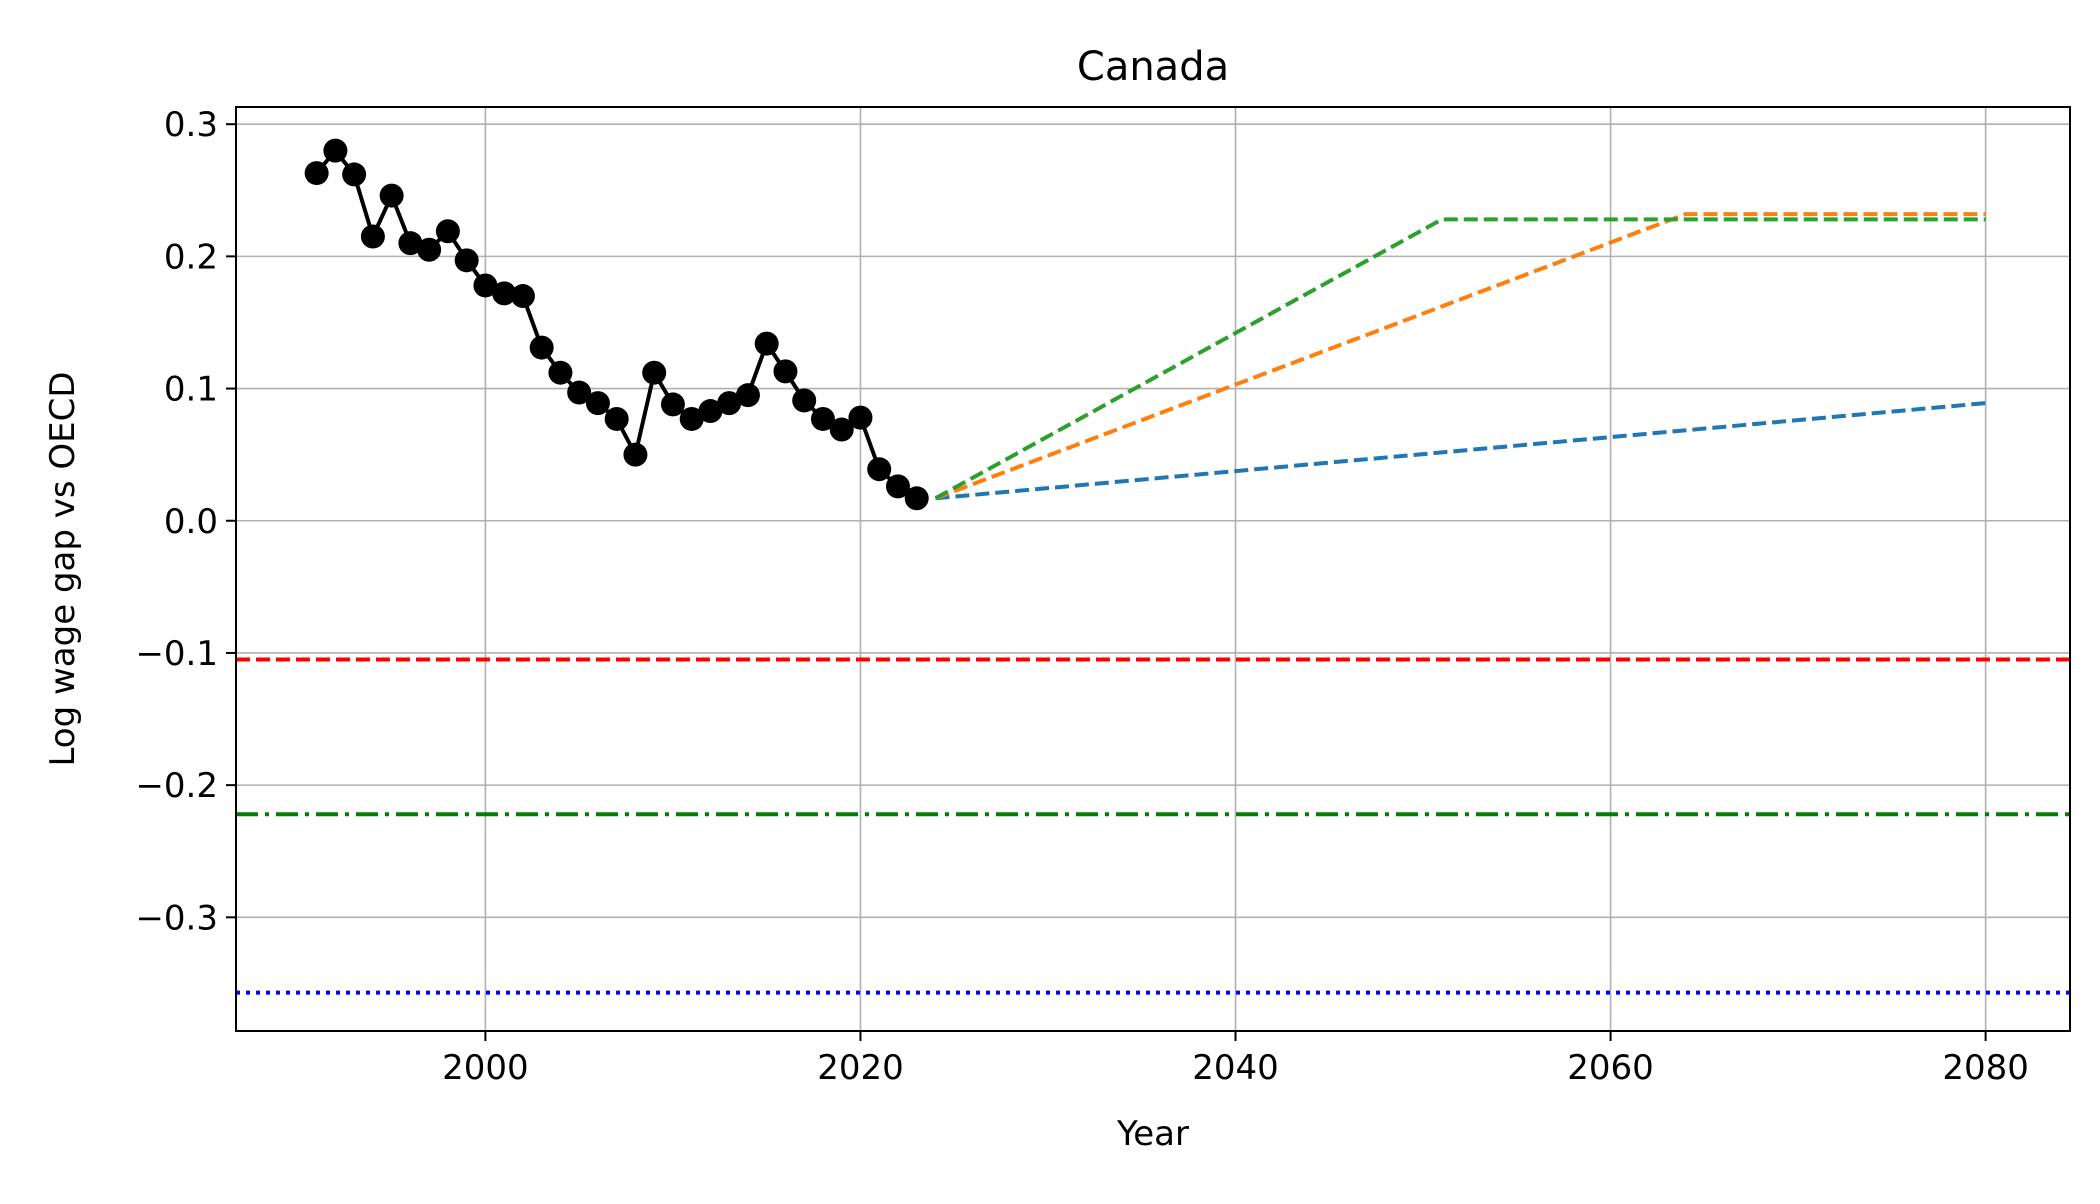  Describe the element at coordinates (1152, 1134) in the screenshot. I see `x-axis-label: Year` at that location.